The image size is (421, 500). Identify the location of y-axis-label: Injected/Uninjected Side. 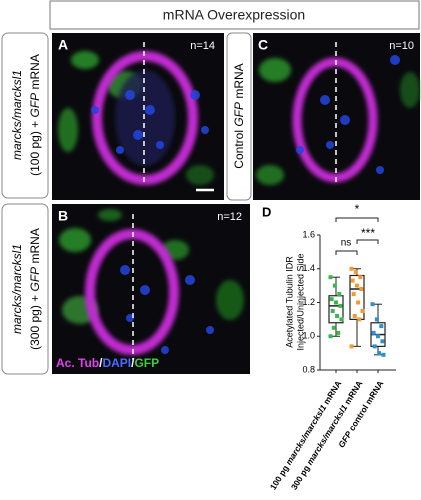
(300, 301).